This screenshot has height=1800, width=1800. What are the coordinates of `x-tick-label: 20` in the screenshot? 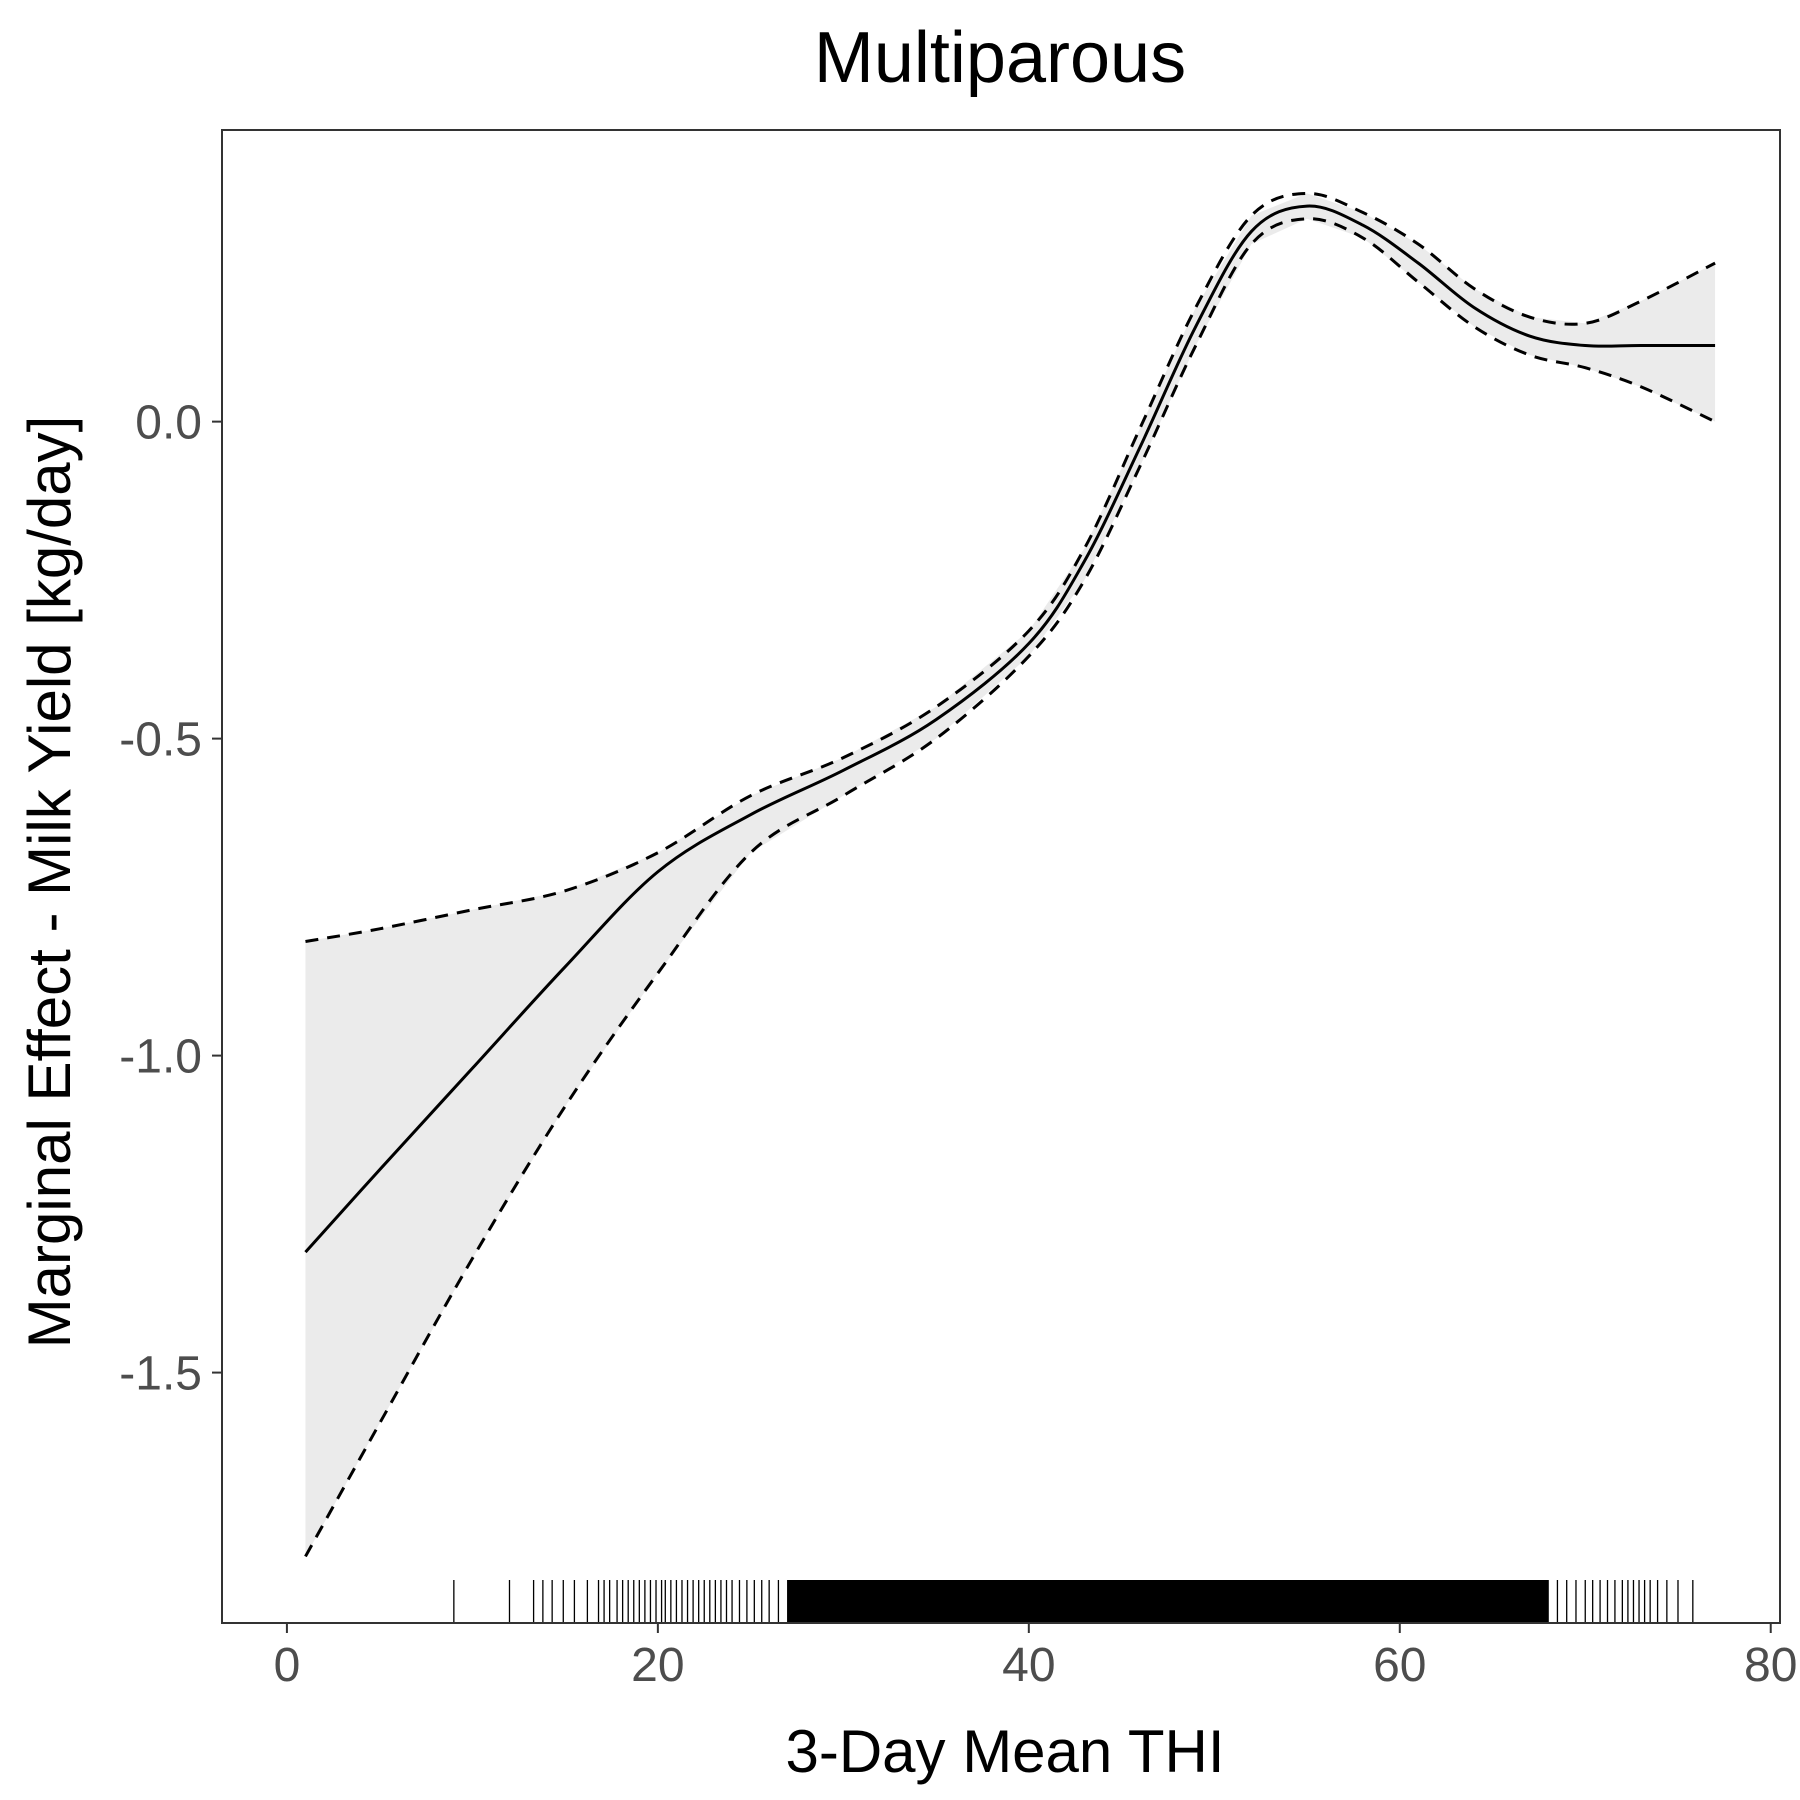 It's located at (657, 1665).